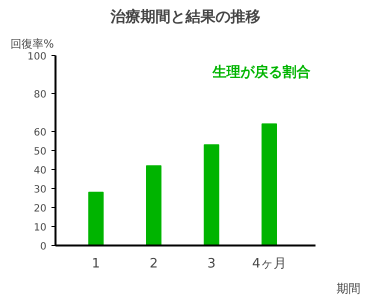  Describe the element at coordinates (154, 264) in the screenshot. I see `x-tick-label: 2` at that location.